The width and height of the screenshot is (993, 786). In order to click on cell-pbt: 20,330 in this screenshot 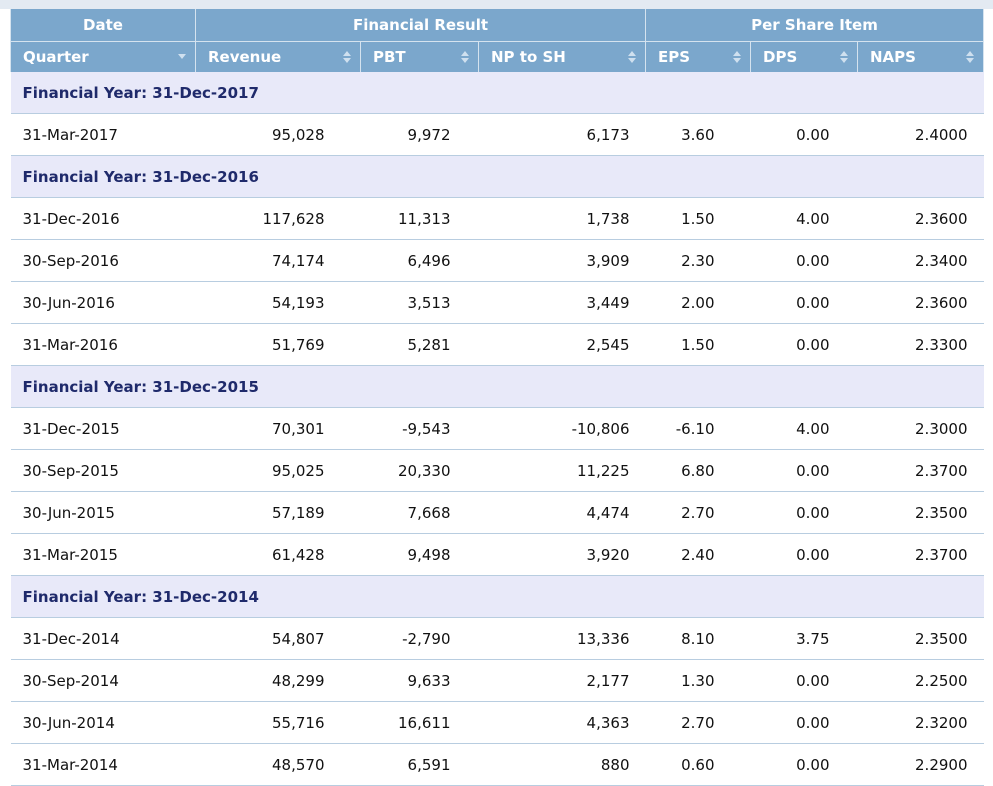, I will do `click(419, 470)`.